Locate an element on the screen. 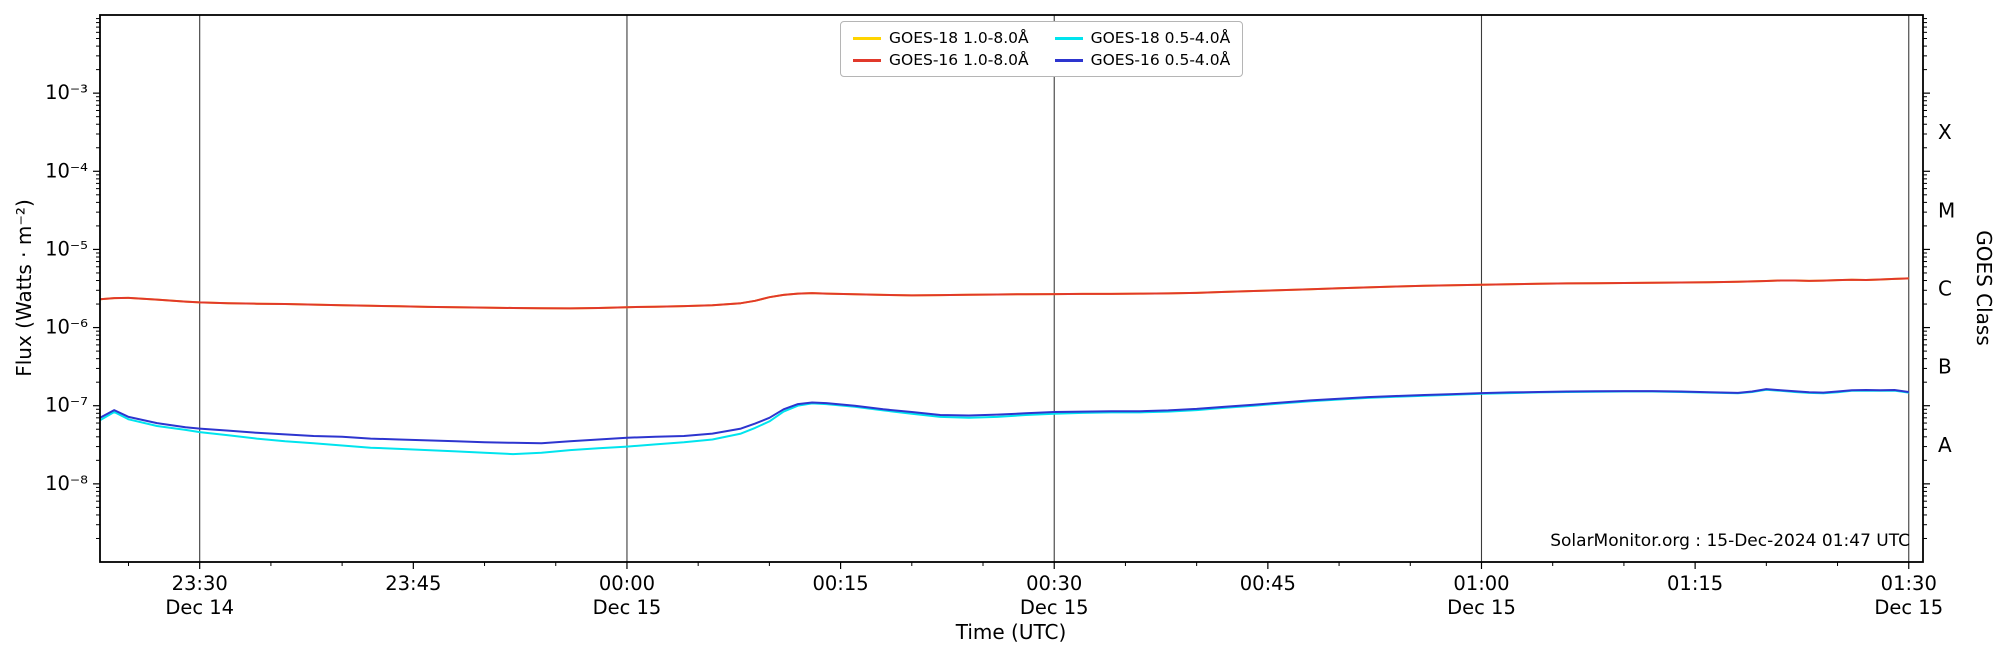  legend-swatch-goes18-short is located at coordinates (1068, 38).